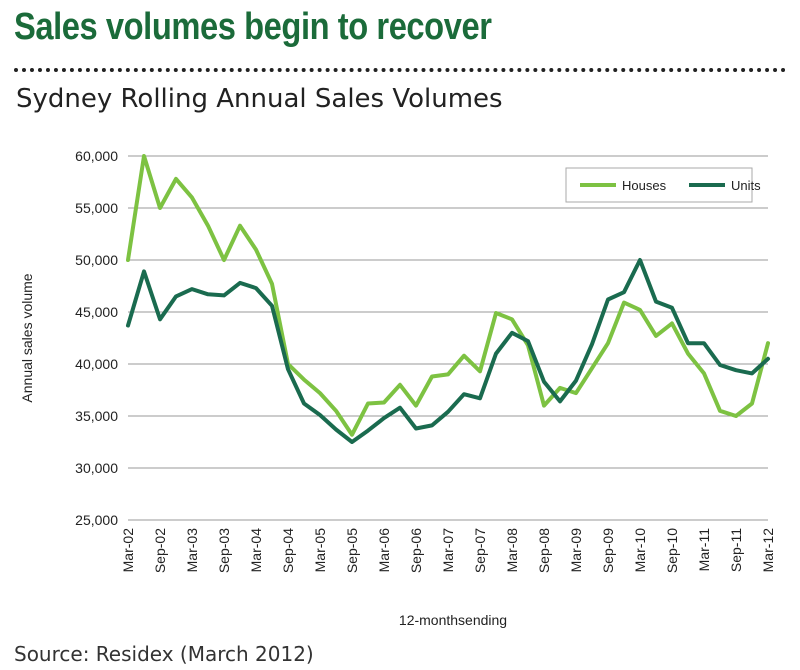 The width and height of the screenshot is (800, 670). I want to click on y-tick-label: 55,000, so click(96, 208).